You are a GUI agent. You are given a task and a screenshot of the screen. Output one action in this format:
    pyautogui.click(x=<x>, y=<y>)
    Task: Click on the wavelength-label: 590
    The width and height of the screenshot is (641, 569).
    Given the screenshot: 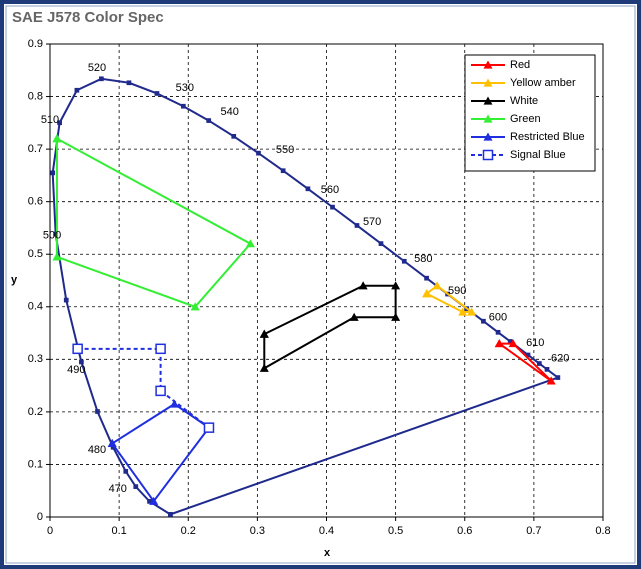 What is the action you would take?
    pyautogui.click(x=457, y=291)
    